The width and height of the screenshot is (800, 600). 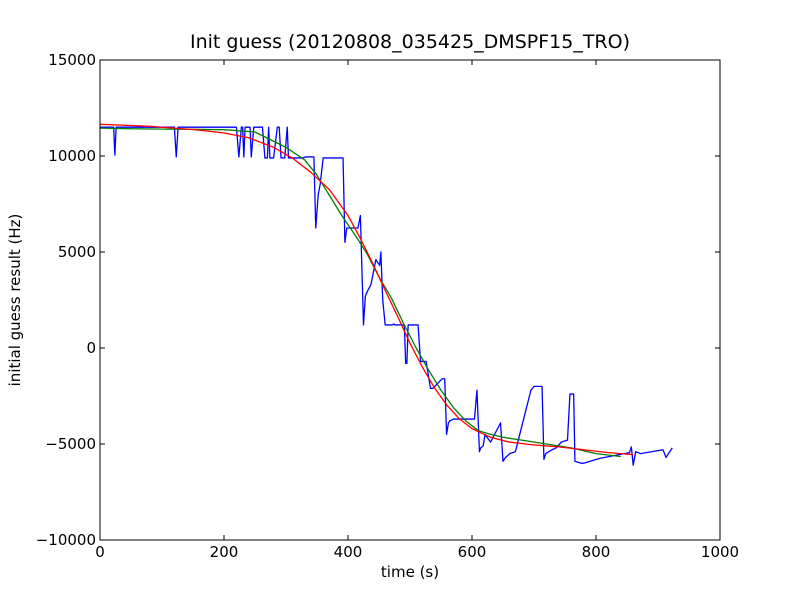 What do you see at coordinates (720, 552) in the screenshot?
I see `x-tick-label: 1000` at bounding box center [720, 552].